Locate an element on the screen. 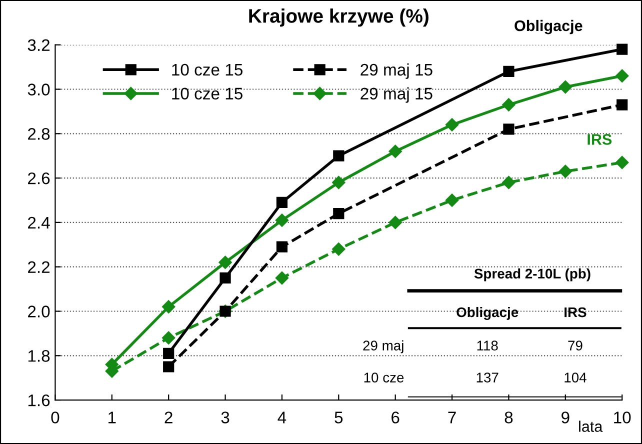 This screenshot has height=444, width=642. chart-title: Krajowe krzywe (%) is located at coordinates (338, 17).